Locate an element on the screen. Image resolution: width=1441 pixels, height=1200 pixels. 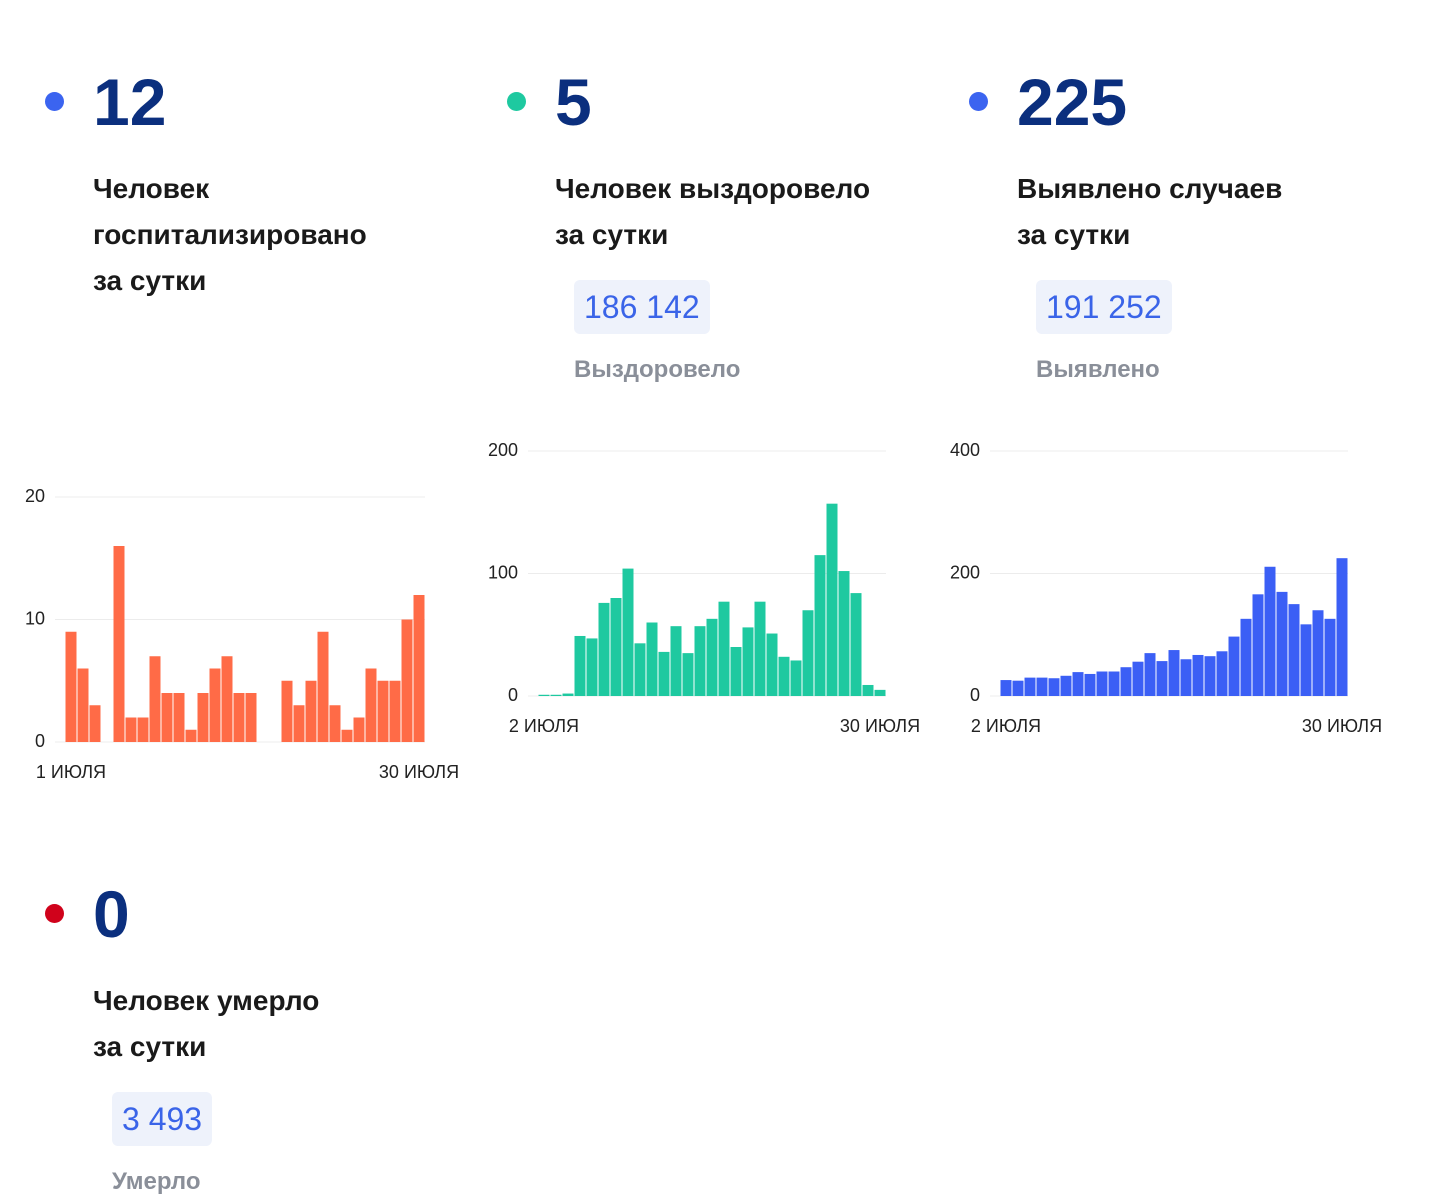
stat-value: 0 is located at coordinates (111, 914).